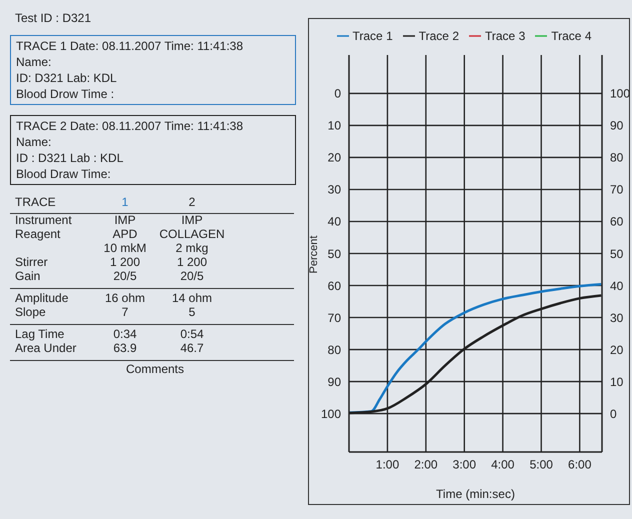 The height and width of the screenshot is (519, 632). Describe the element at coordinates (388, 465) in the screenshot. I see `x-tick-label: 1:00` at that location.